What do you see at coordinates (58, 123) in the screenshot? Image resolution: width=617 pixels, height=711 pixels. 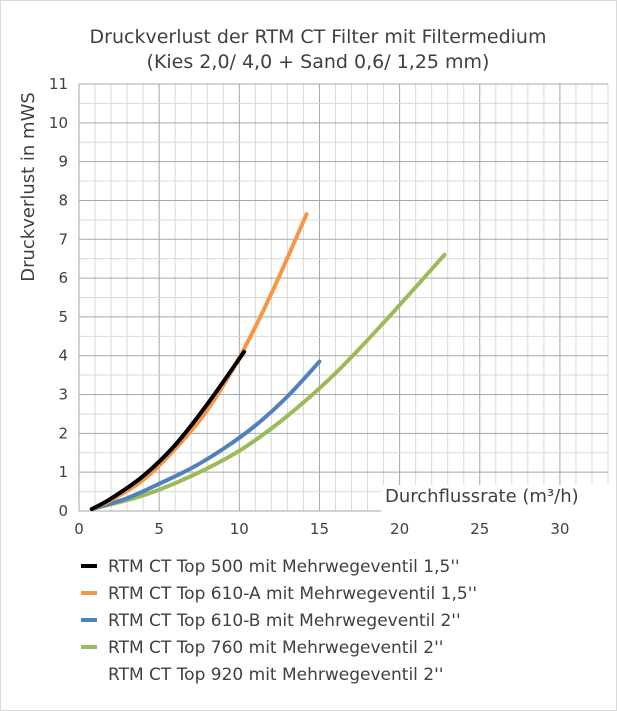 I see `y-tick-label: 10` at bounding box center [58, 123].